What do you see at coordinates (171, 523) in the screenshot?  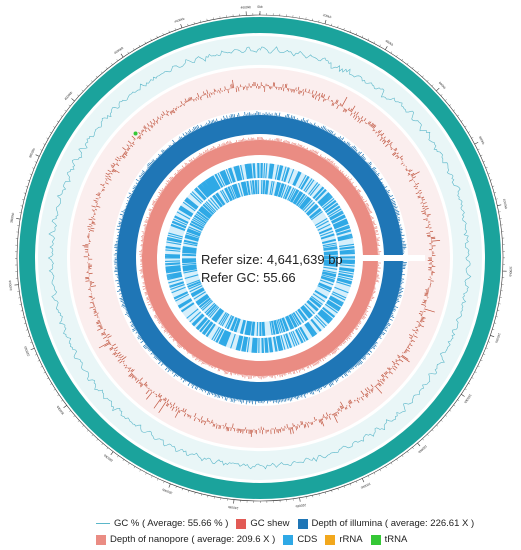 I see `legend-gc-percent-label: GC % ( Average: 55.66 % )` at bounding box center [171, 523].